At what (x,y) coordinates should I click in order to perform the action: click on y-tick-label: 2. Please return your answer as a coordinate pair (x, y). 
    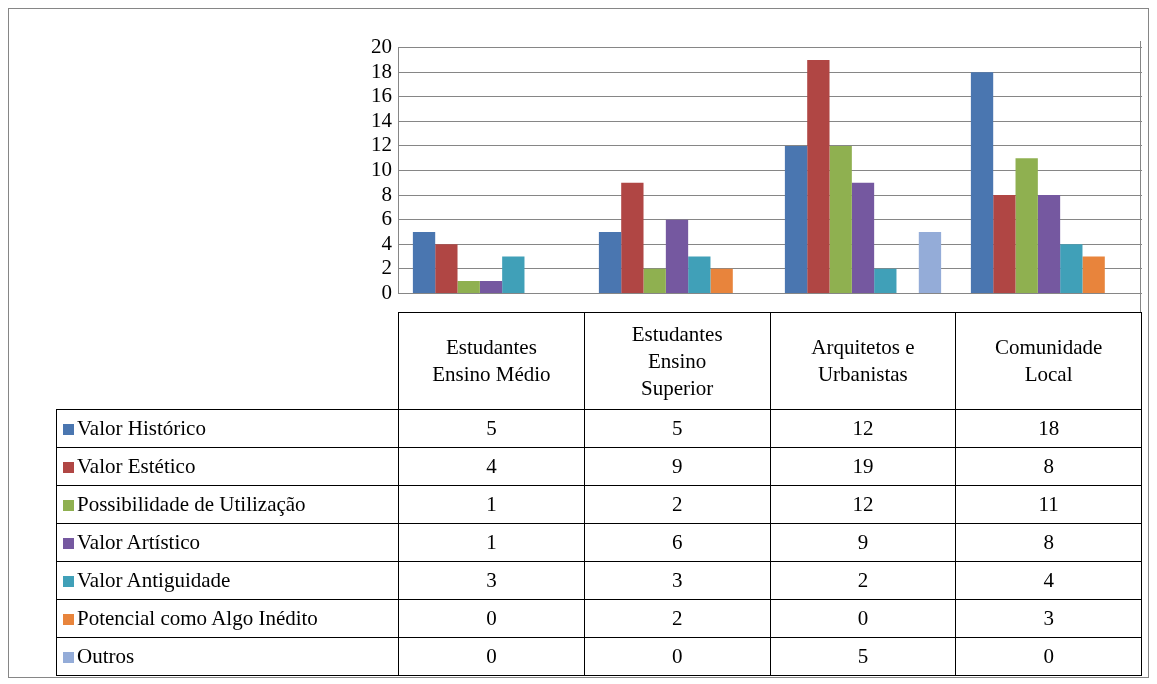
    Looking at the image, I should click on (386, 267).